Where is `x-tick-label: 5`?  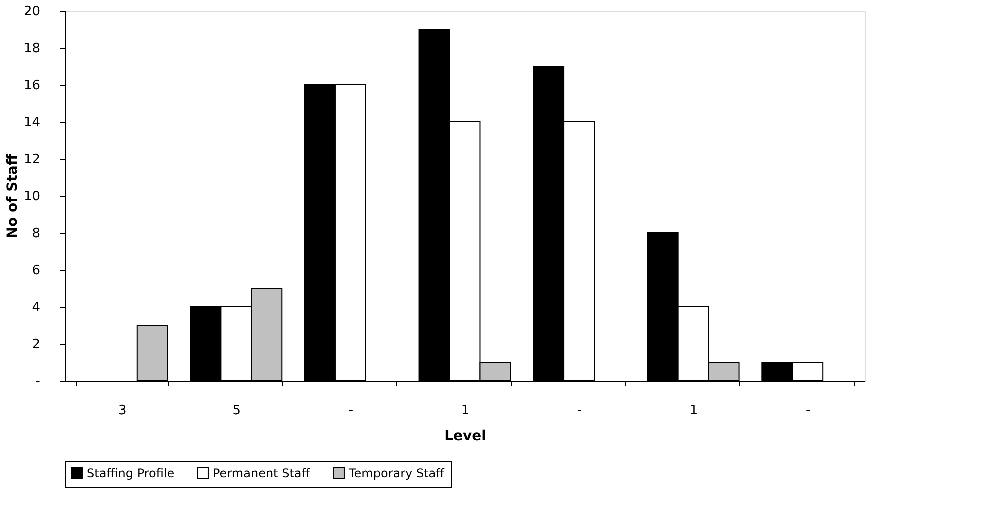
x-tick-label: 5 is located at coordinates (237, 411).